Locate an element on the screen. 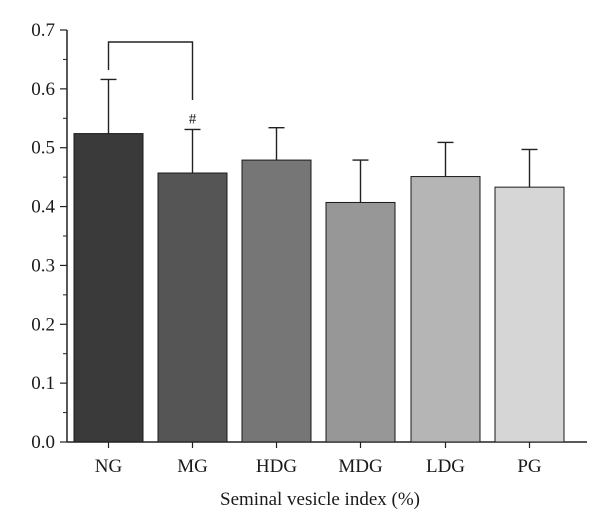 The width and height of the screenshot is (600, 531). y-tick-label: 0.6 is located at coordinates (43, 89).